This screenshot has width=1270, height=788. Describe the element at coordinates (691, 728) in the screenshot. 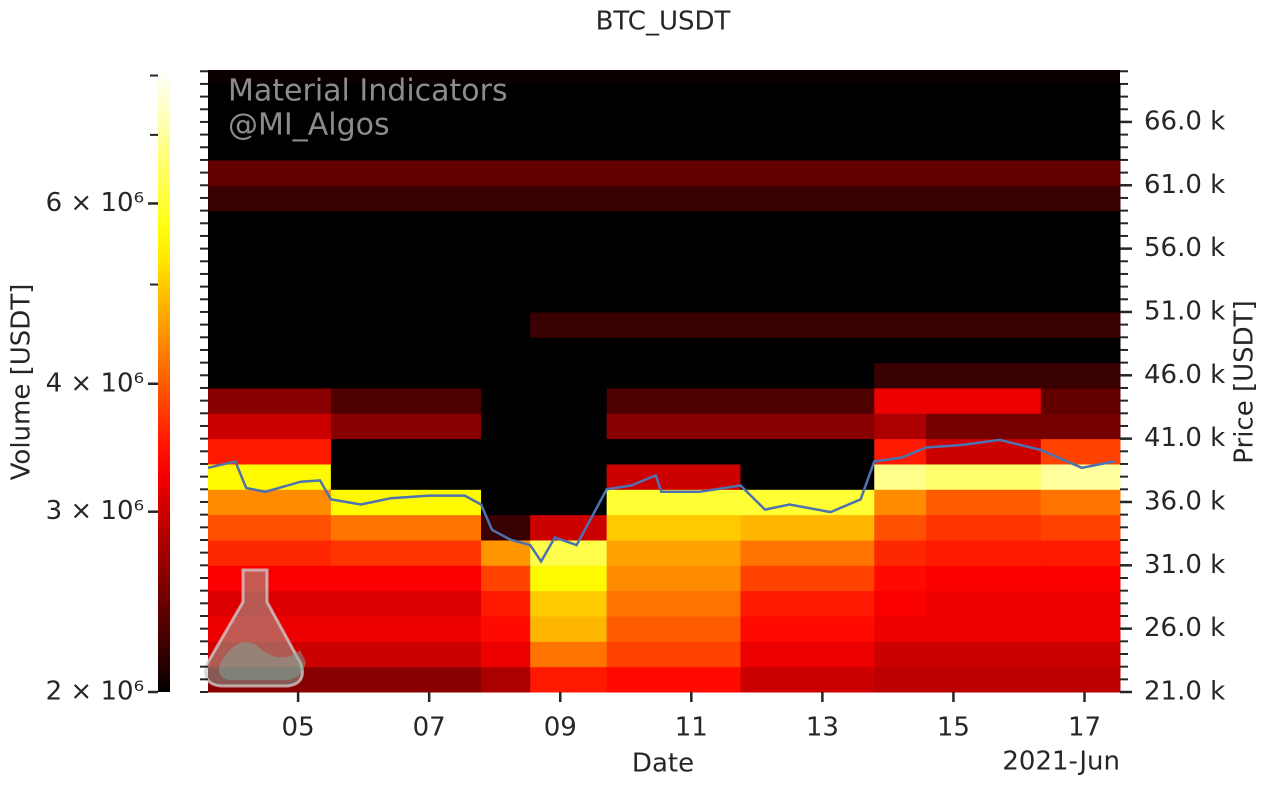

I see `x-tick-label: 11` at that location.